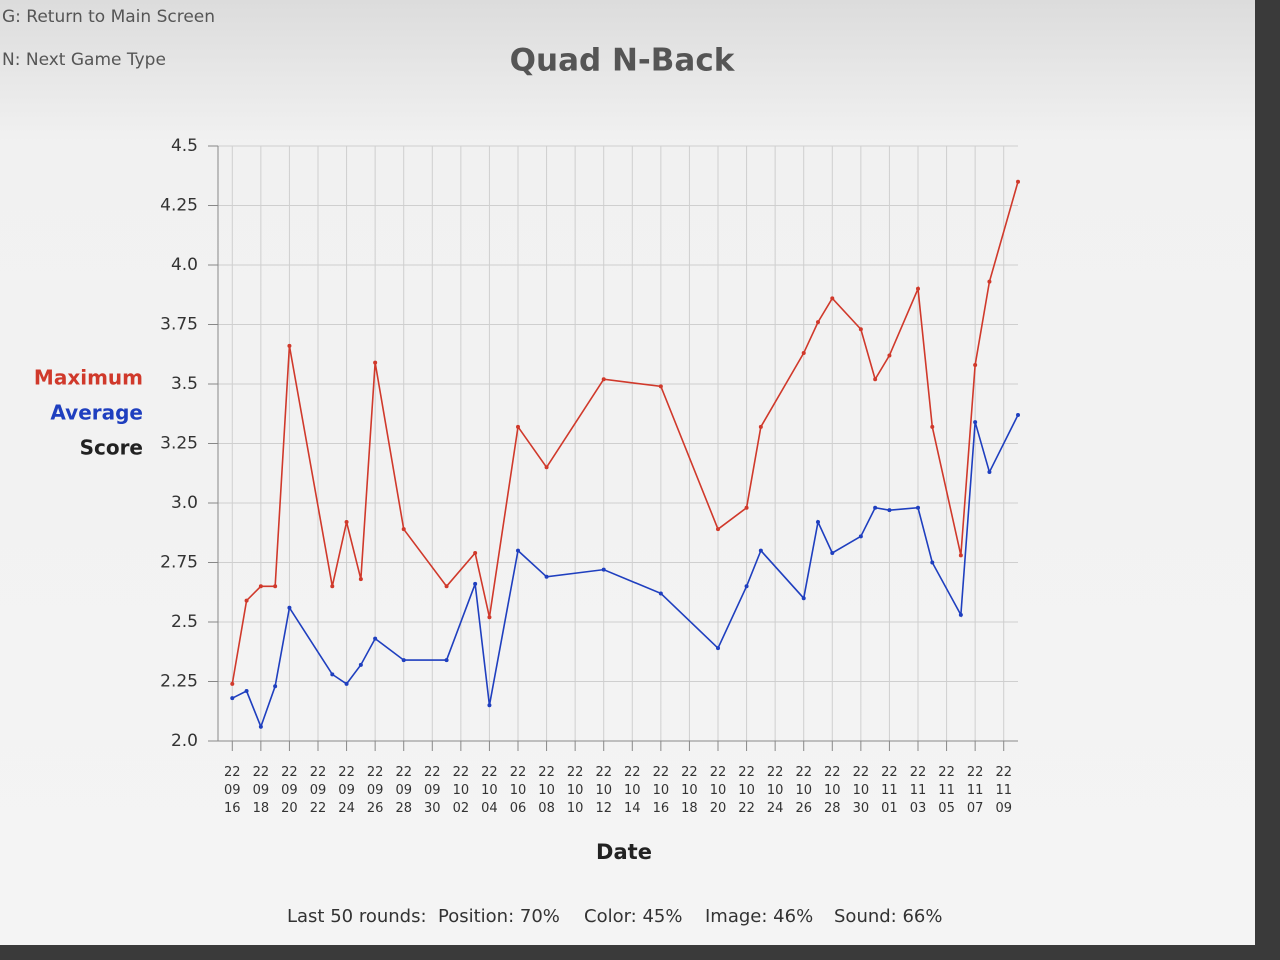 The image size is (1280, 960). What do you see at coordinates (623, 61) in the screenshot?
I see `chart-title: Quad N-Back` at bounding box center [623, 61].